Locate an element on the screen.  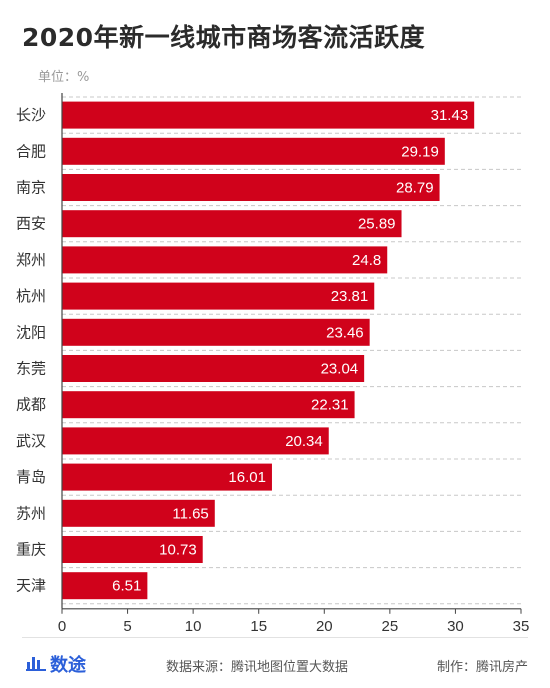
value-label: 16.01 is located at coordinates (247, 477).